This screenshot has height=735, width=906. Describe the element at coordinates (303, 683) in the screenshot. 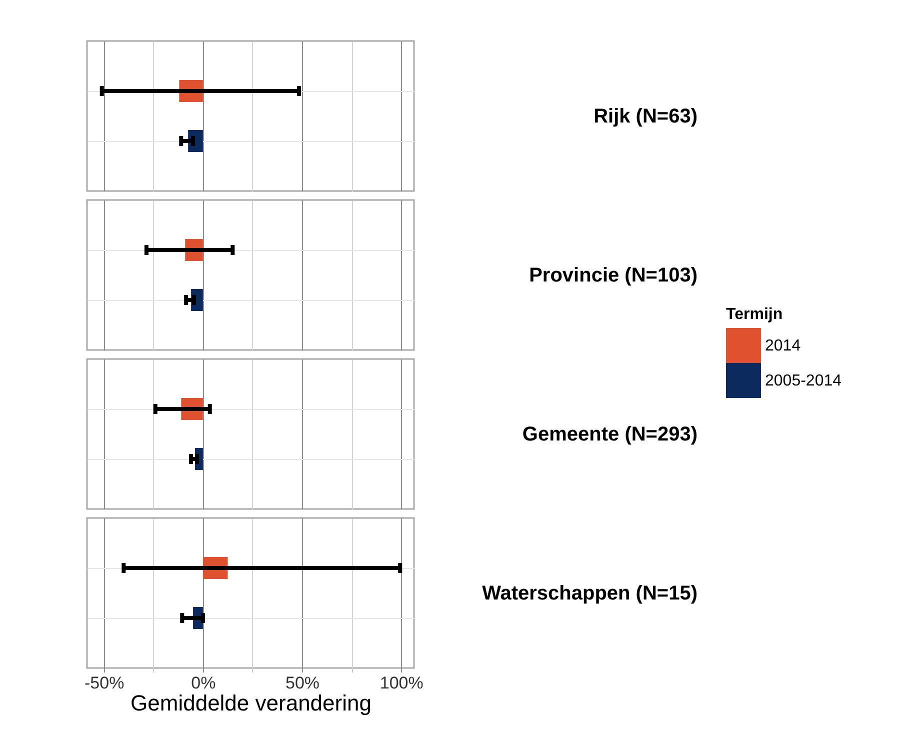

I see `x-tick-label: 50%` at that location.